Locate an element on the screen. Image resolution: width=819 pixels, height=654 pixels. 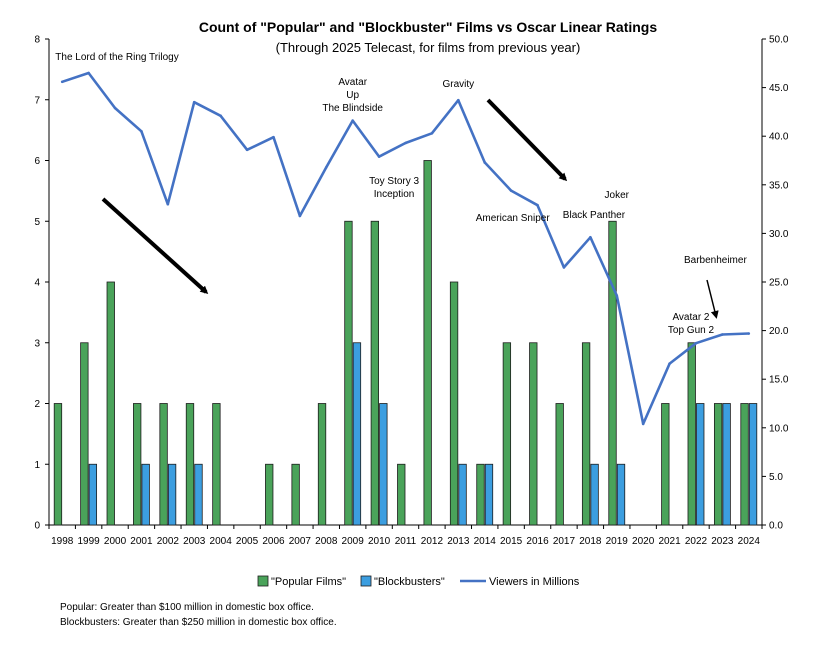
popular-bar-2018 is located at coordinates (586, 434).